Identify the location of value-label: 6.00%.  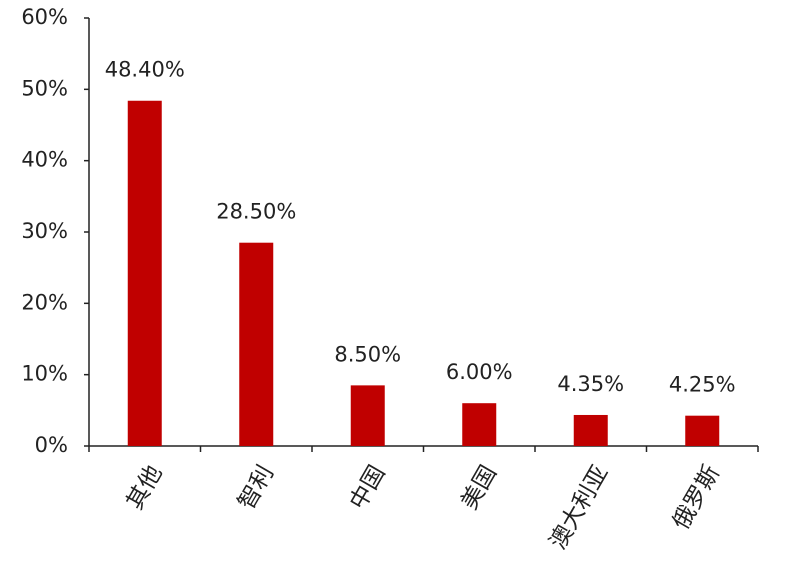
(479, 372).